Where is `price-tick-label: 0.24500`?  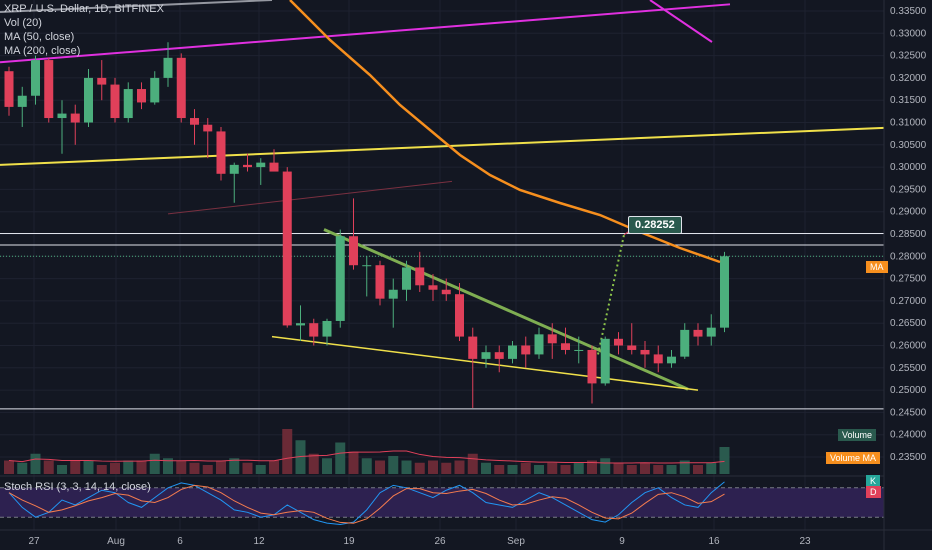 price-tick-label: 0.24500 is located at coordinates (908, 412).